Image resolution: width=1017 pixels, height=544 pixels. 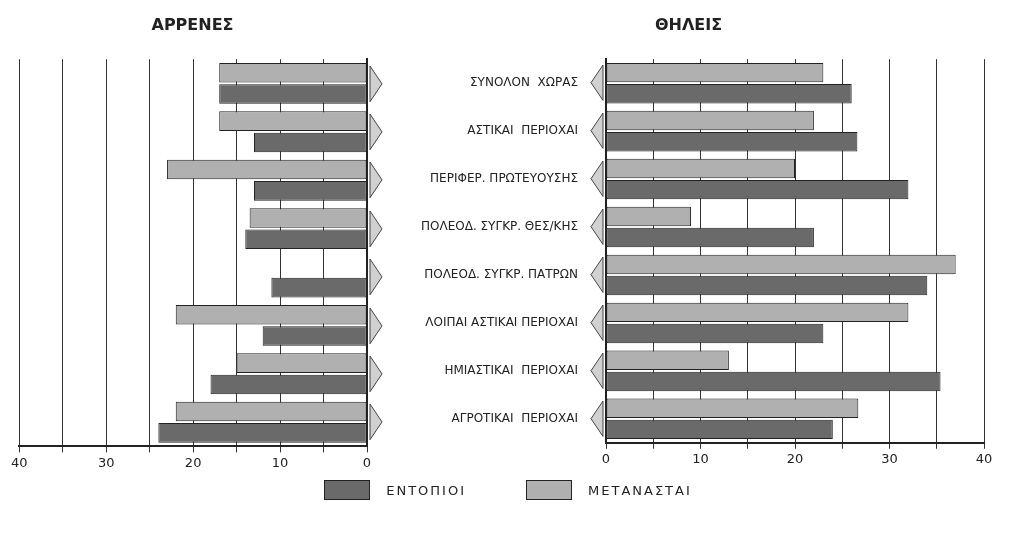 What do you see at coordinates (514, 417) in the screenshot?
I see `y-tick-label: ΑΓΡΟΤΙΚΑΙ ΠΕΡΙΟΧΑΙ` at bounding box center [514, 417].